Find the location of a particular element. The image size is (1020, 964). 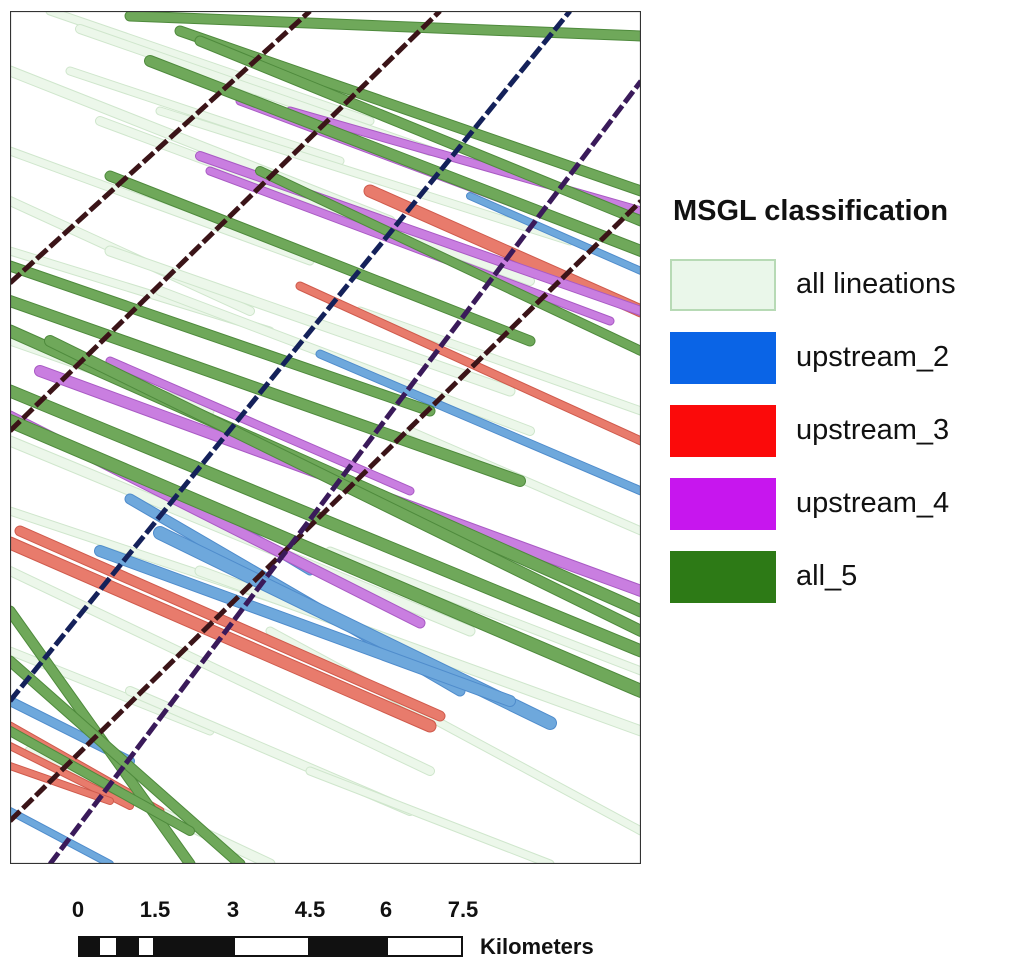

legend-label: upstream_3 is located at coordinates (873, 430).